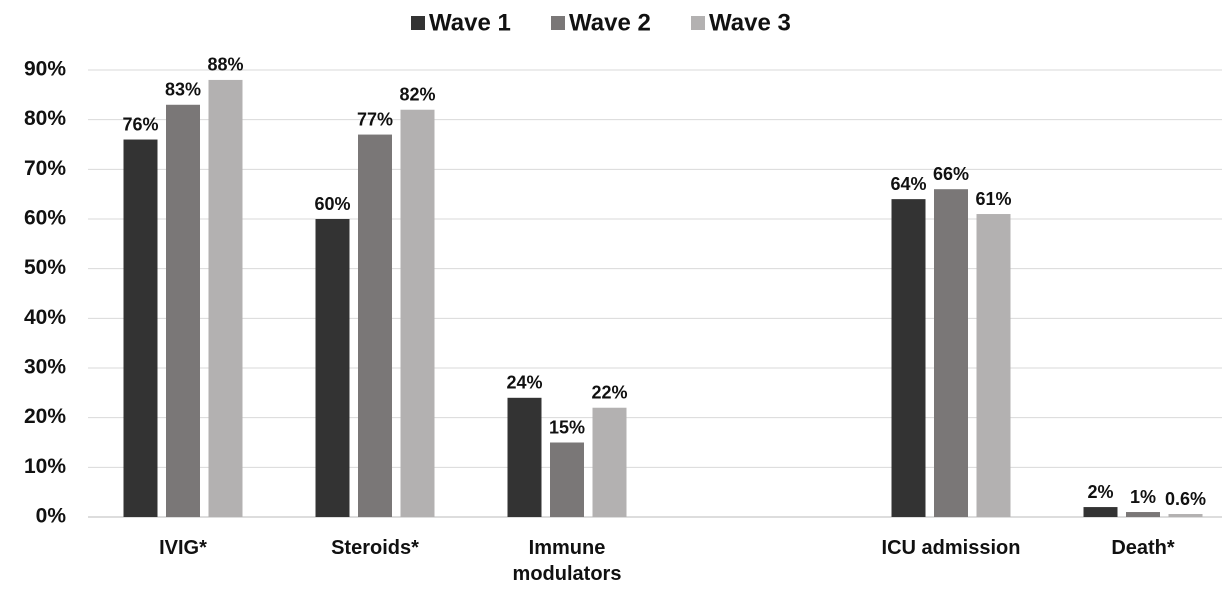 This screenshot has height=593, width=1222. I want to click on y-tick-label: 30%, so click(45, 367).